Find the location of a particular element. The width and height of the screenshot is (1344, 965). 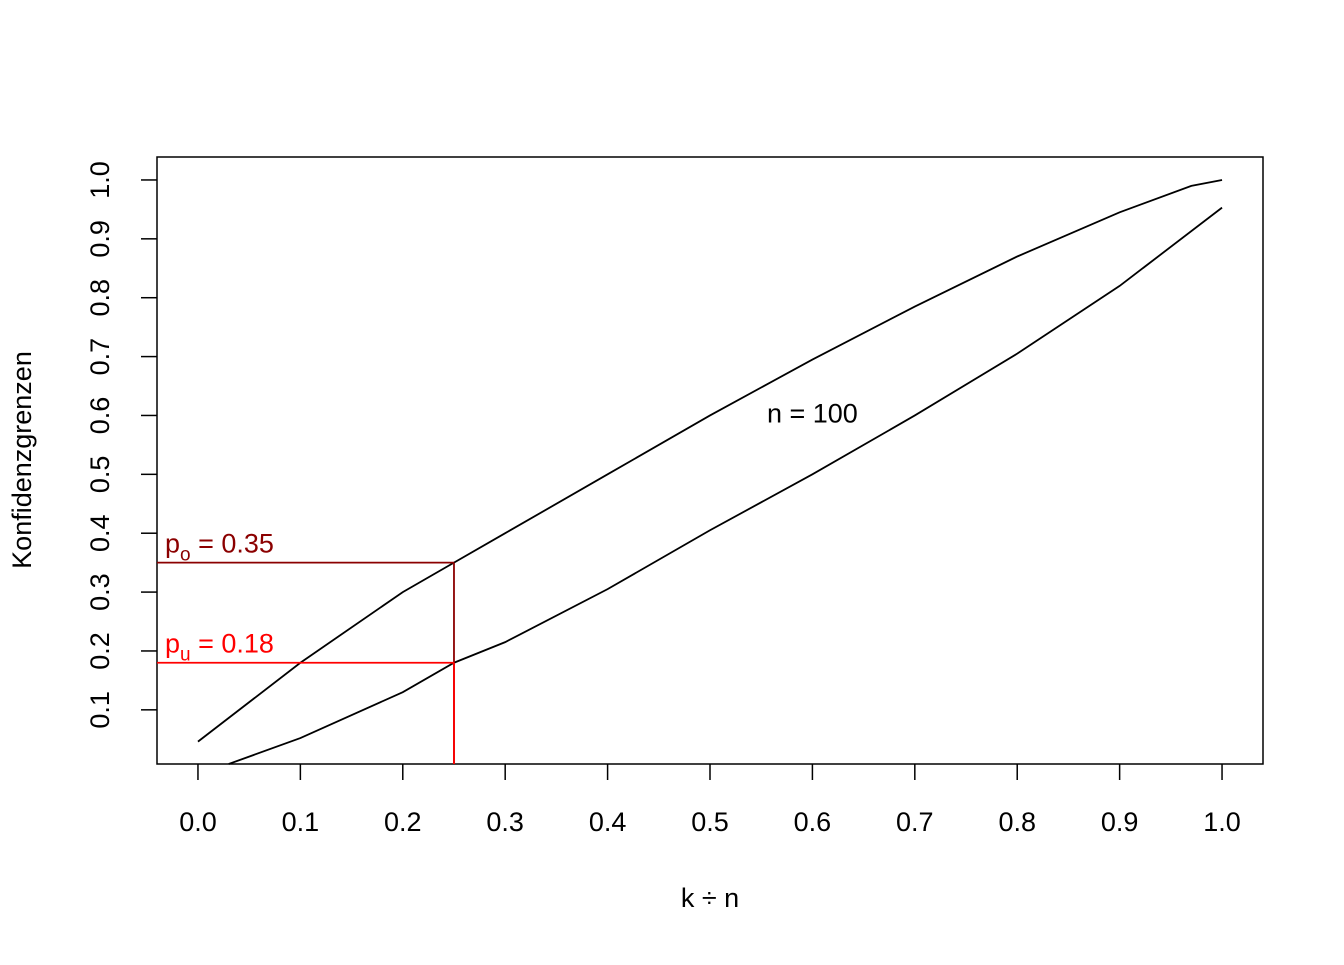

x-tick-label: 0.5 is located at coordinates (710, 822).